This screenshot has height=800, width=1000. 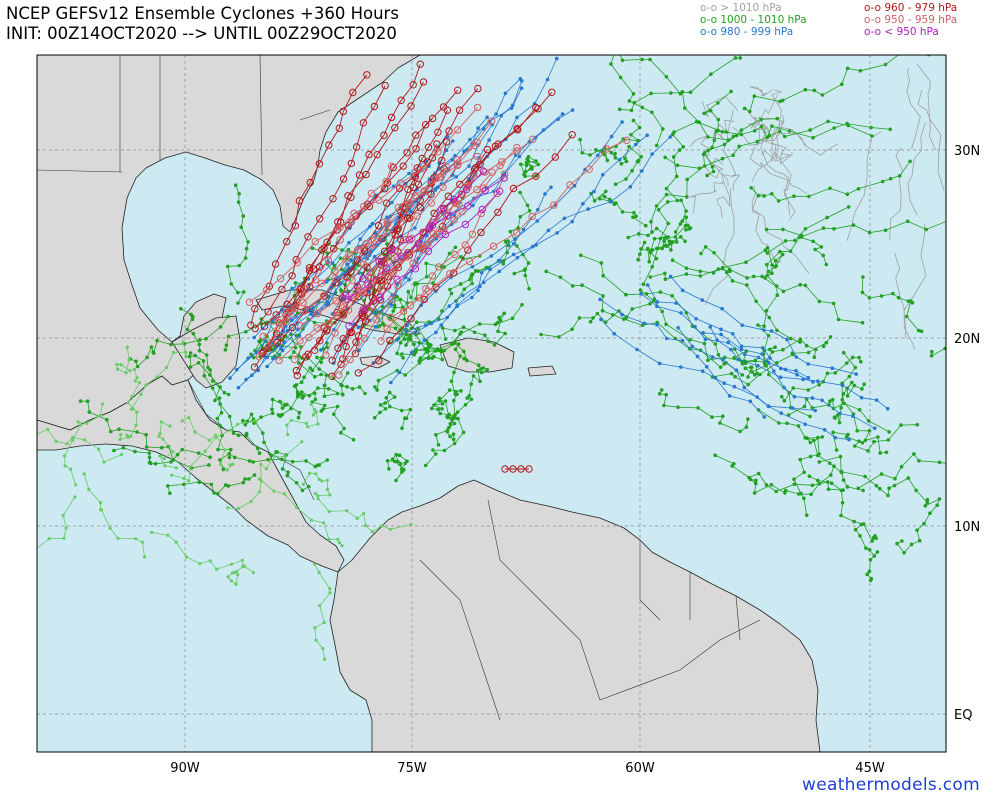 I want to click on legend-label: 960 - 979 hPa, so click(x=921, y=8).